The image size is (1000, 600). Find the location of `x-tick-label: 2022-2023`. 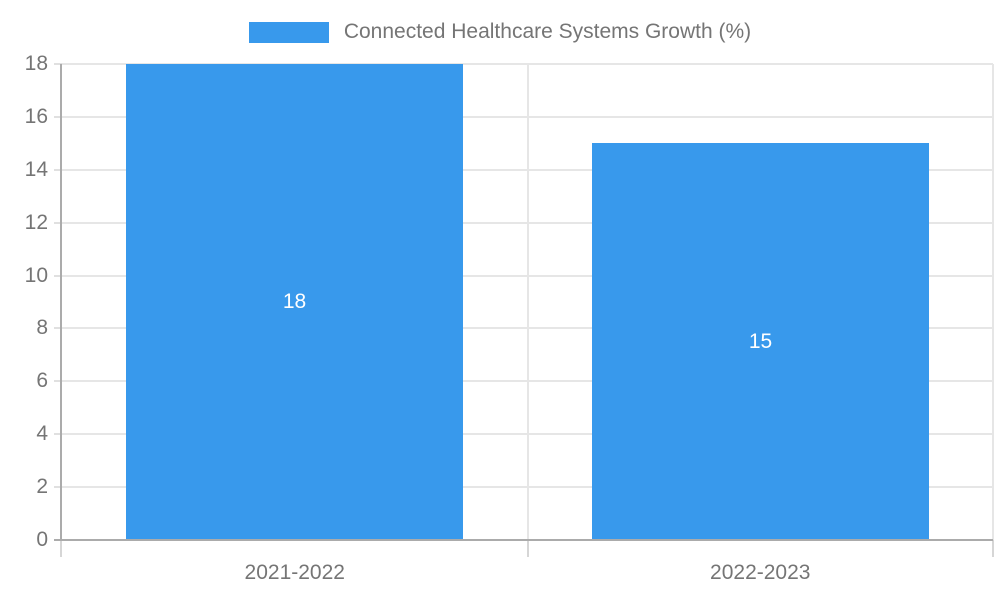

x-tick-label: 2022-2023 is located at coordinates (760, 572).